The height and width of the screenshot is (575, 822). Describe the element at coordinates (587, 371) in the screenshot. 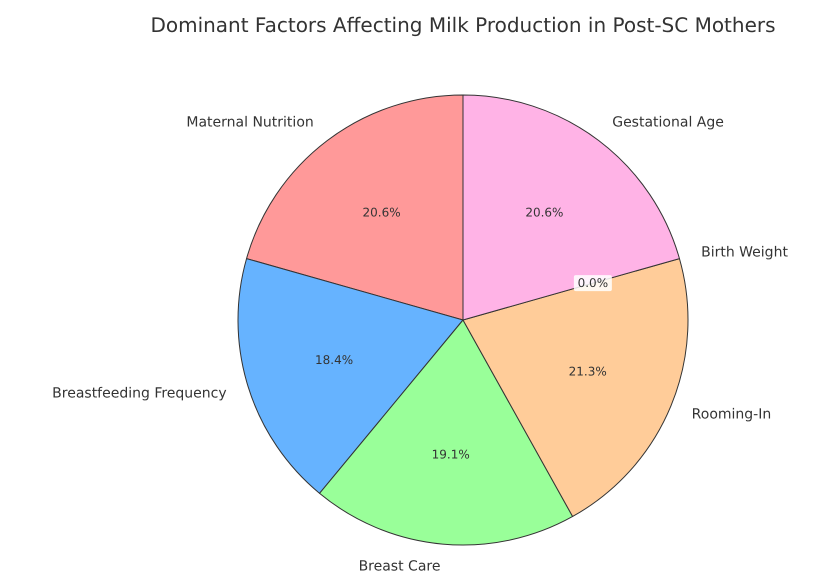

I see `data-label: 21.3%` at that location.